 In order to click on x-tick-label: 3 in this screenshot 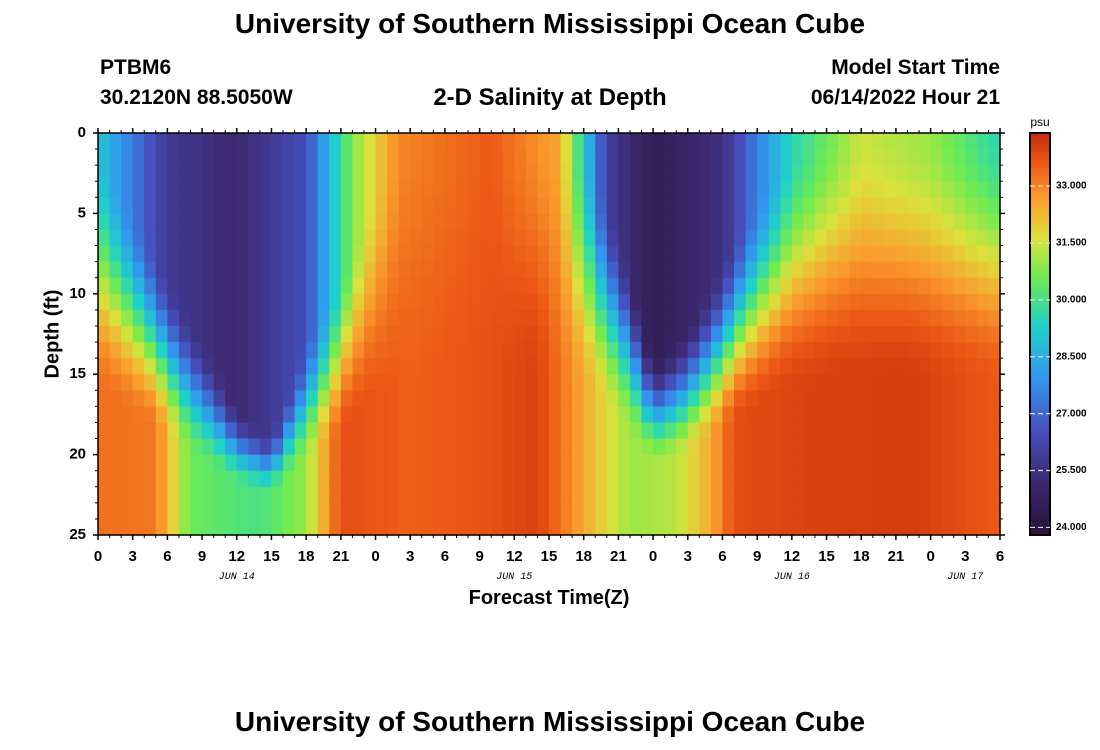, I will do `click(410, 556)`.